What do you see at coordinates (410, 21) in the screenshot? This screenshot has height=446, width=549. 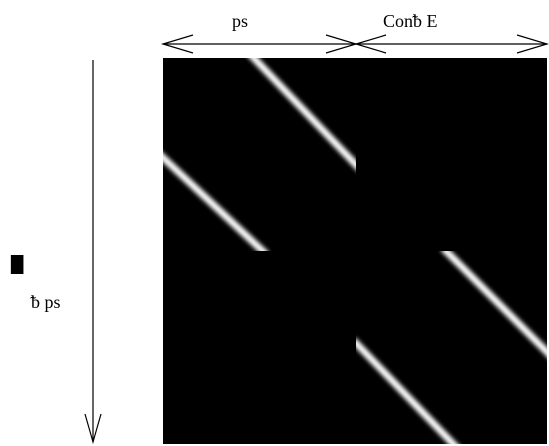 I see `top-right-label: Conᵬ E` at bounding box center [410, 21].